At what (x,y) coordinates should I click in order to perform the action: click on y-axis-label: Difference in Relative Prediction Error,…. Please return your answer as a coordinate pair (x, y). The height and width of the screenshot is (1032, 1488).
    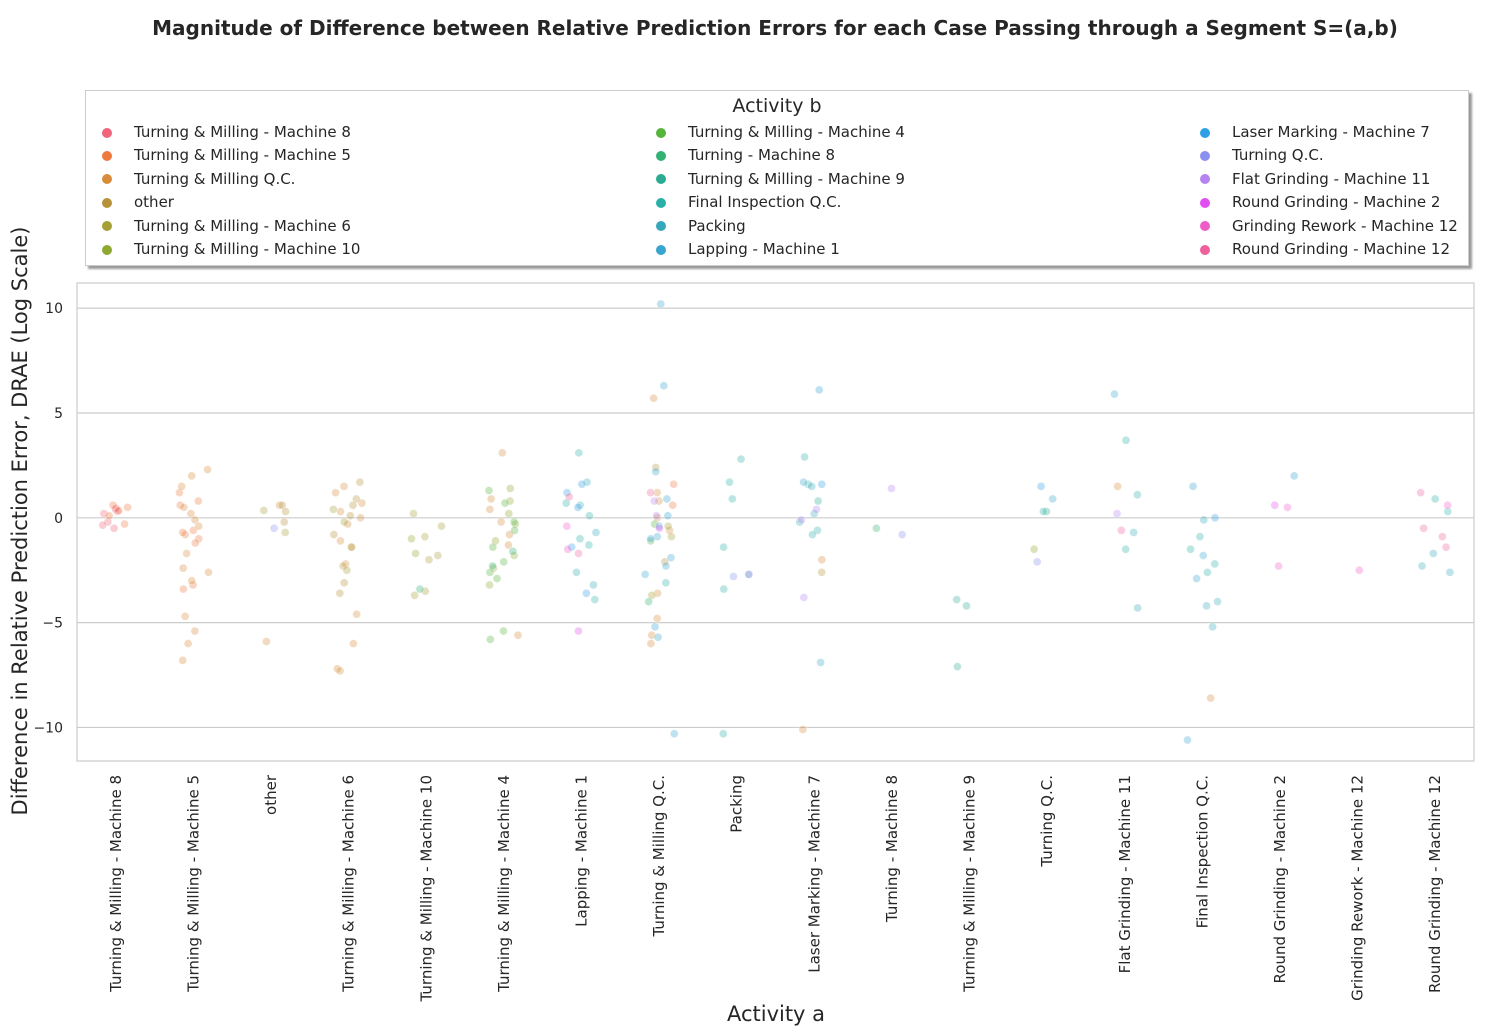
    Looking at the image, I should click on (20, 521).